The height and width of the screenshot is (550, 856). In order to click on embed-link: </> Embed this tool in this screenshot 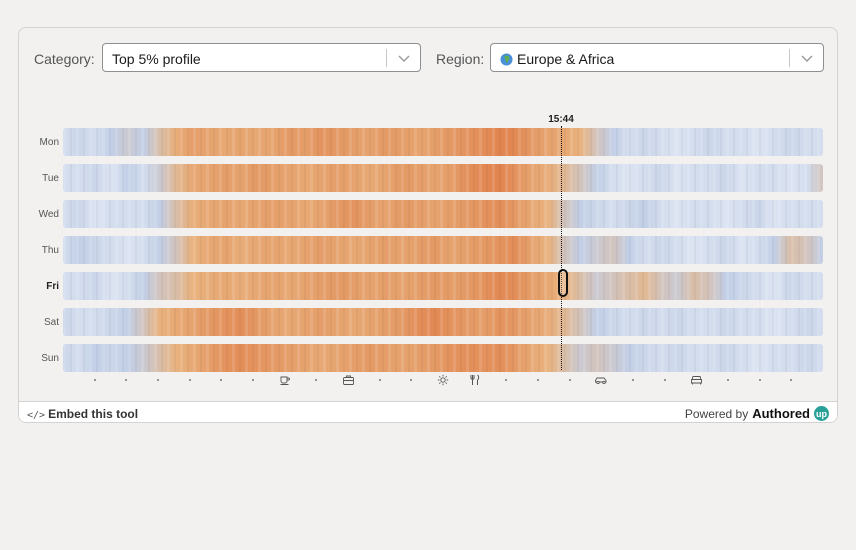, I will do `click(82, 414)`.